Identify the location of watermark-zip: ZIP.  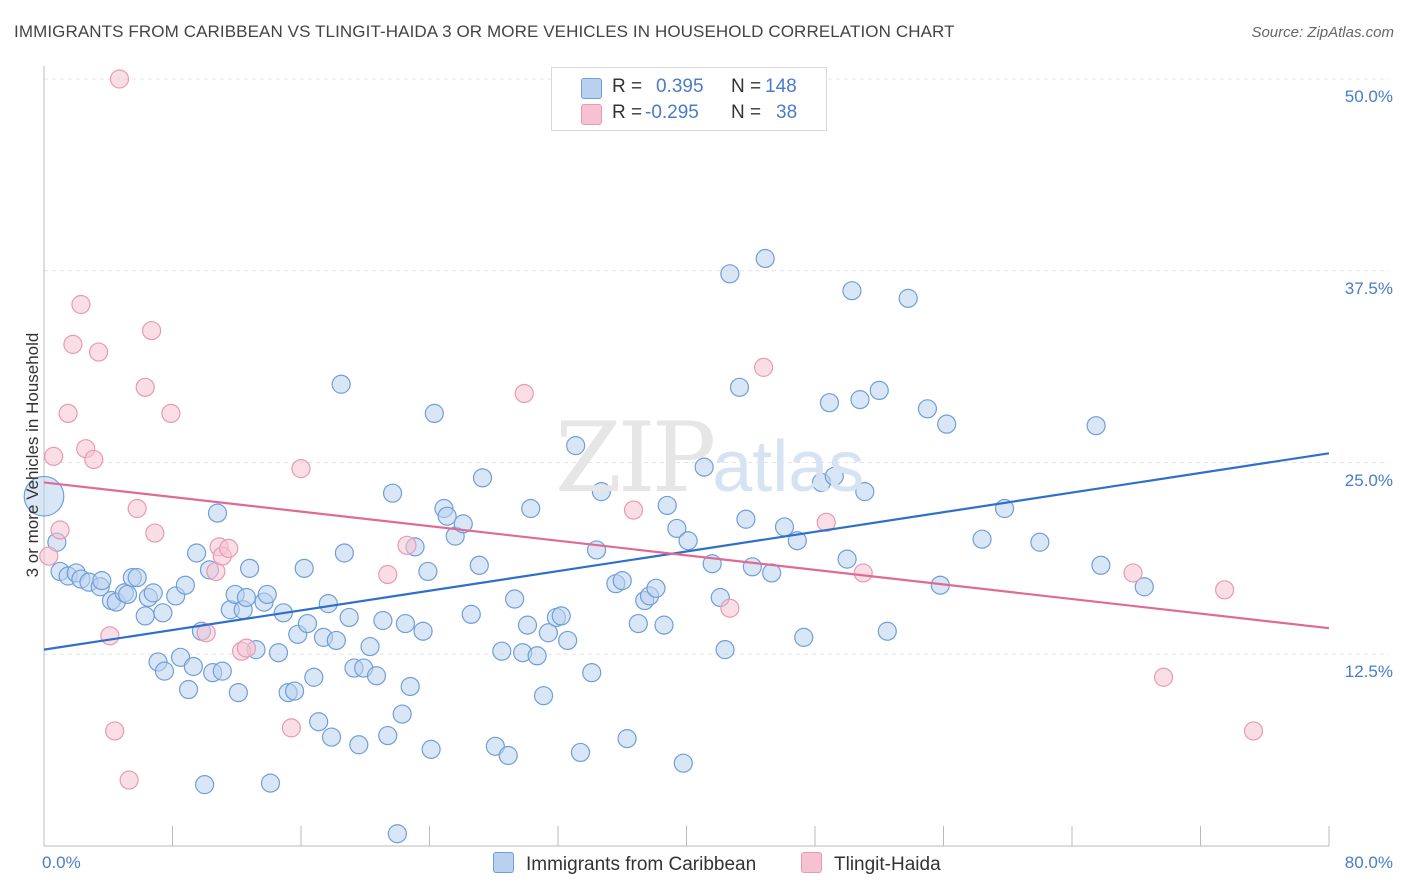
(635, 458).